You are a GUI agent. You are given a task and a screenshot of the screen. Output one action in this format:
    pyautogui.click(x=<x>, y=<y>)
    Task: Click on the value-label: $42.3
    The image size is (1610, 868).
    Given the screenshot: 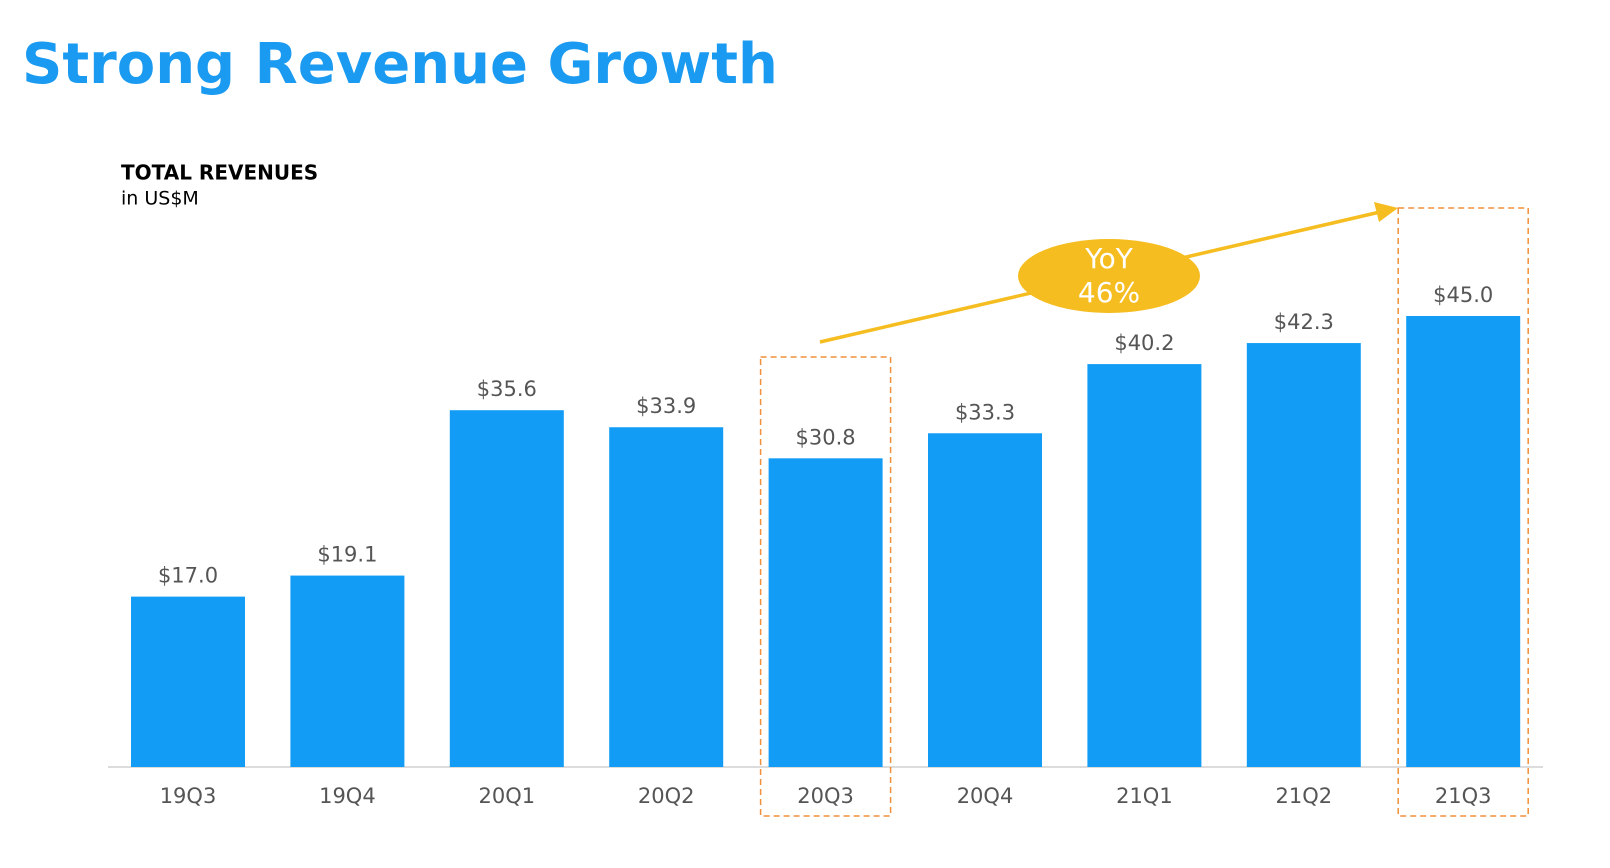 What is the action you would take?
    pyautogui.click(x=1304, y=322)
    